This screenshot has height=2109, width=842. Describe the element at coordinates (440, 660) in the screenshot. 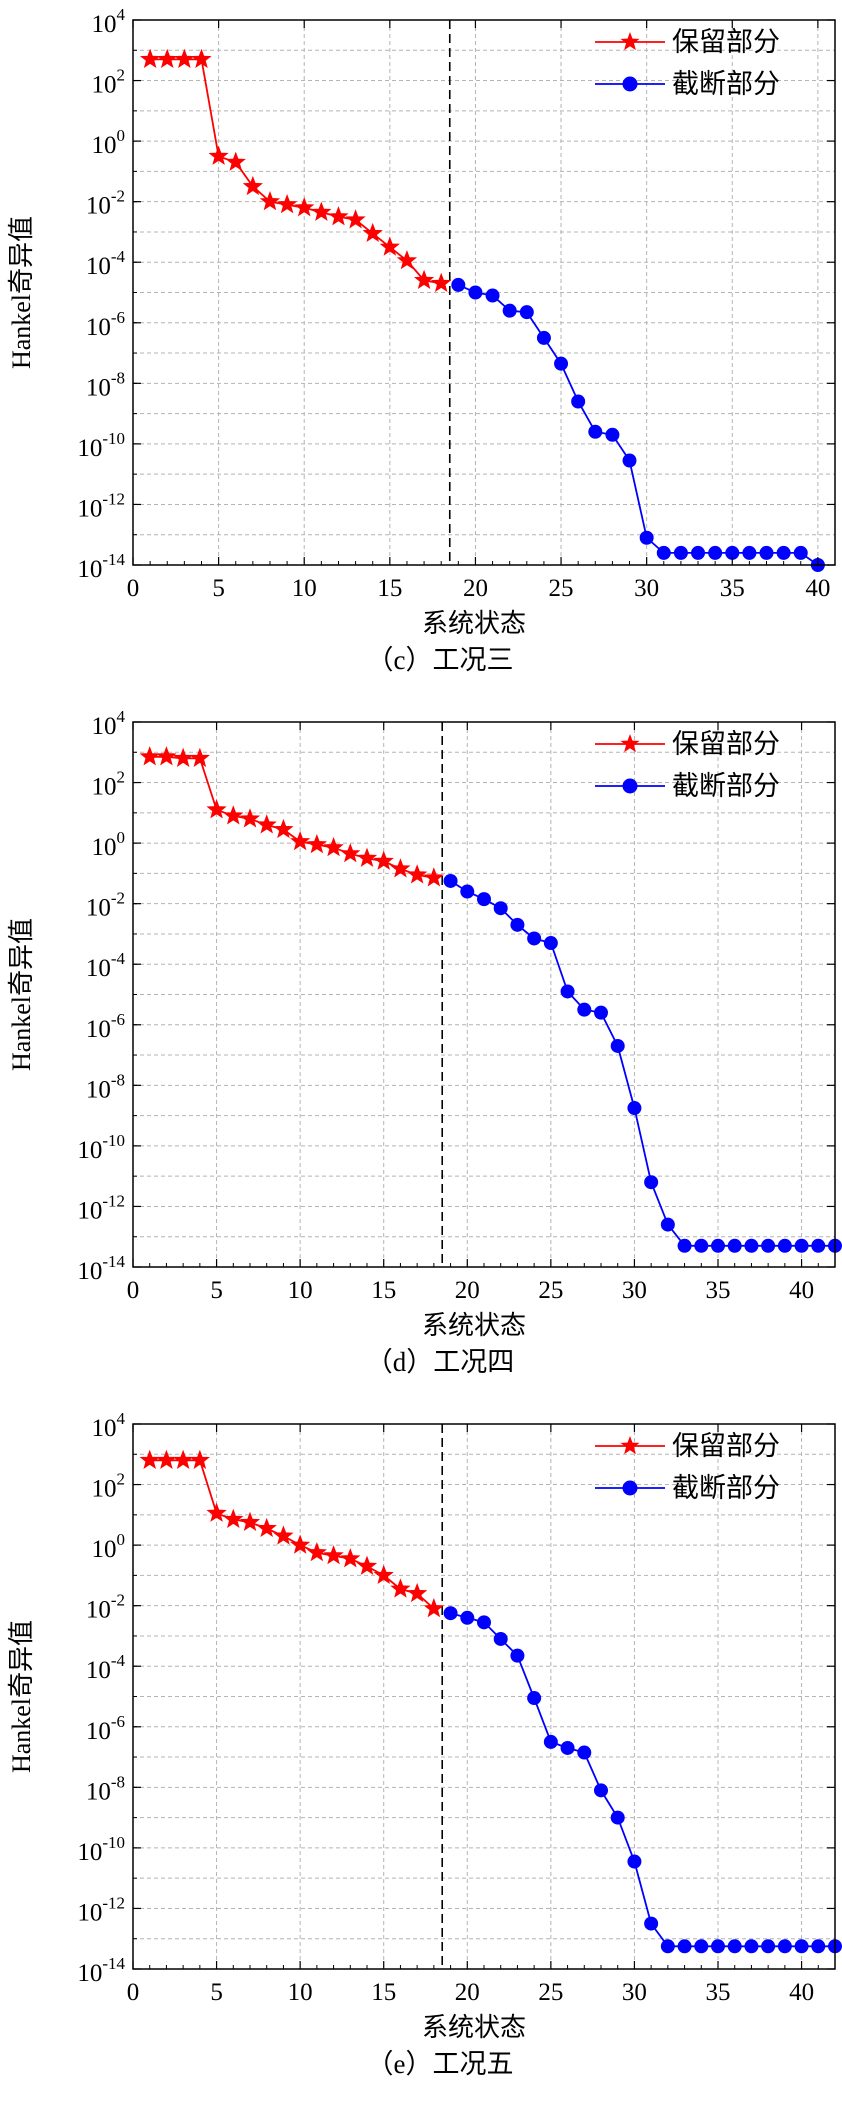

I see `figure-caption: （c）工况三` at that location.